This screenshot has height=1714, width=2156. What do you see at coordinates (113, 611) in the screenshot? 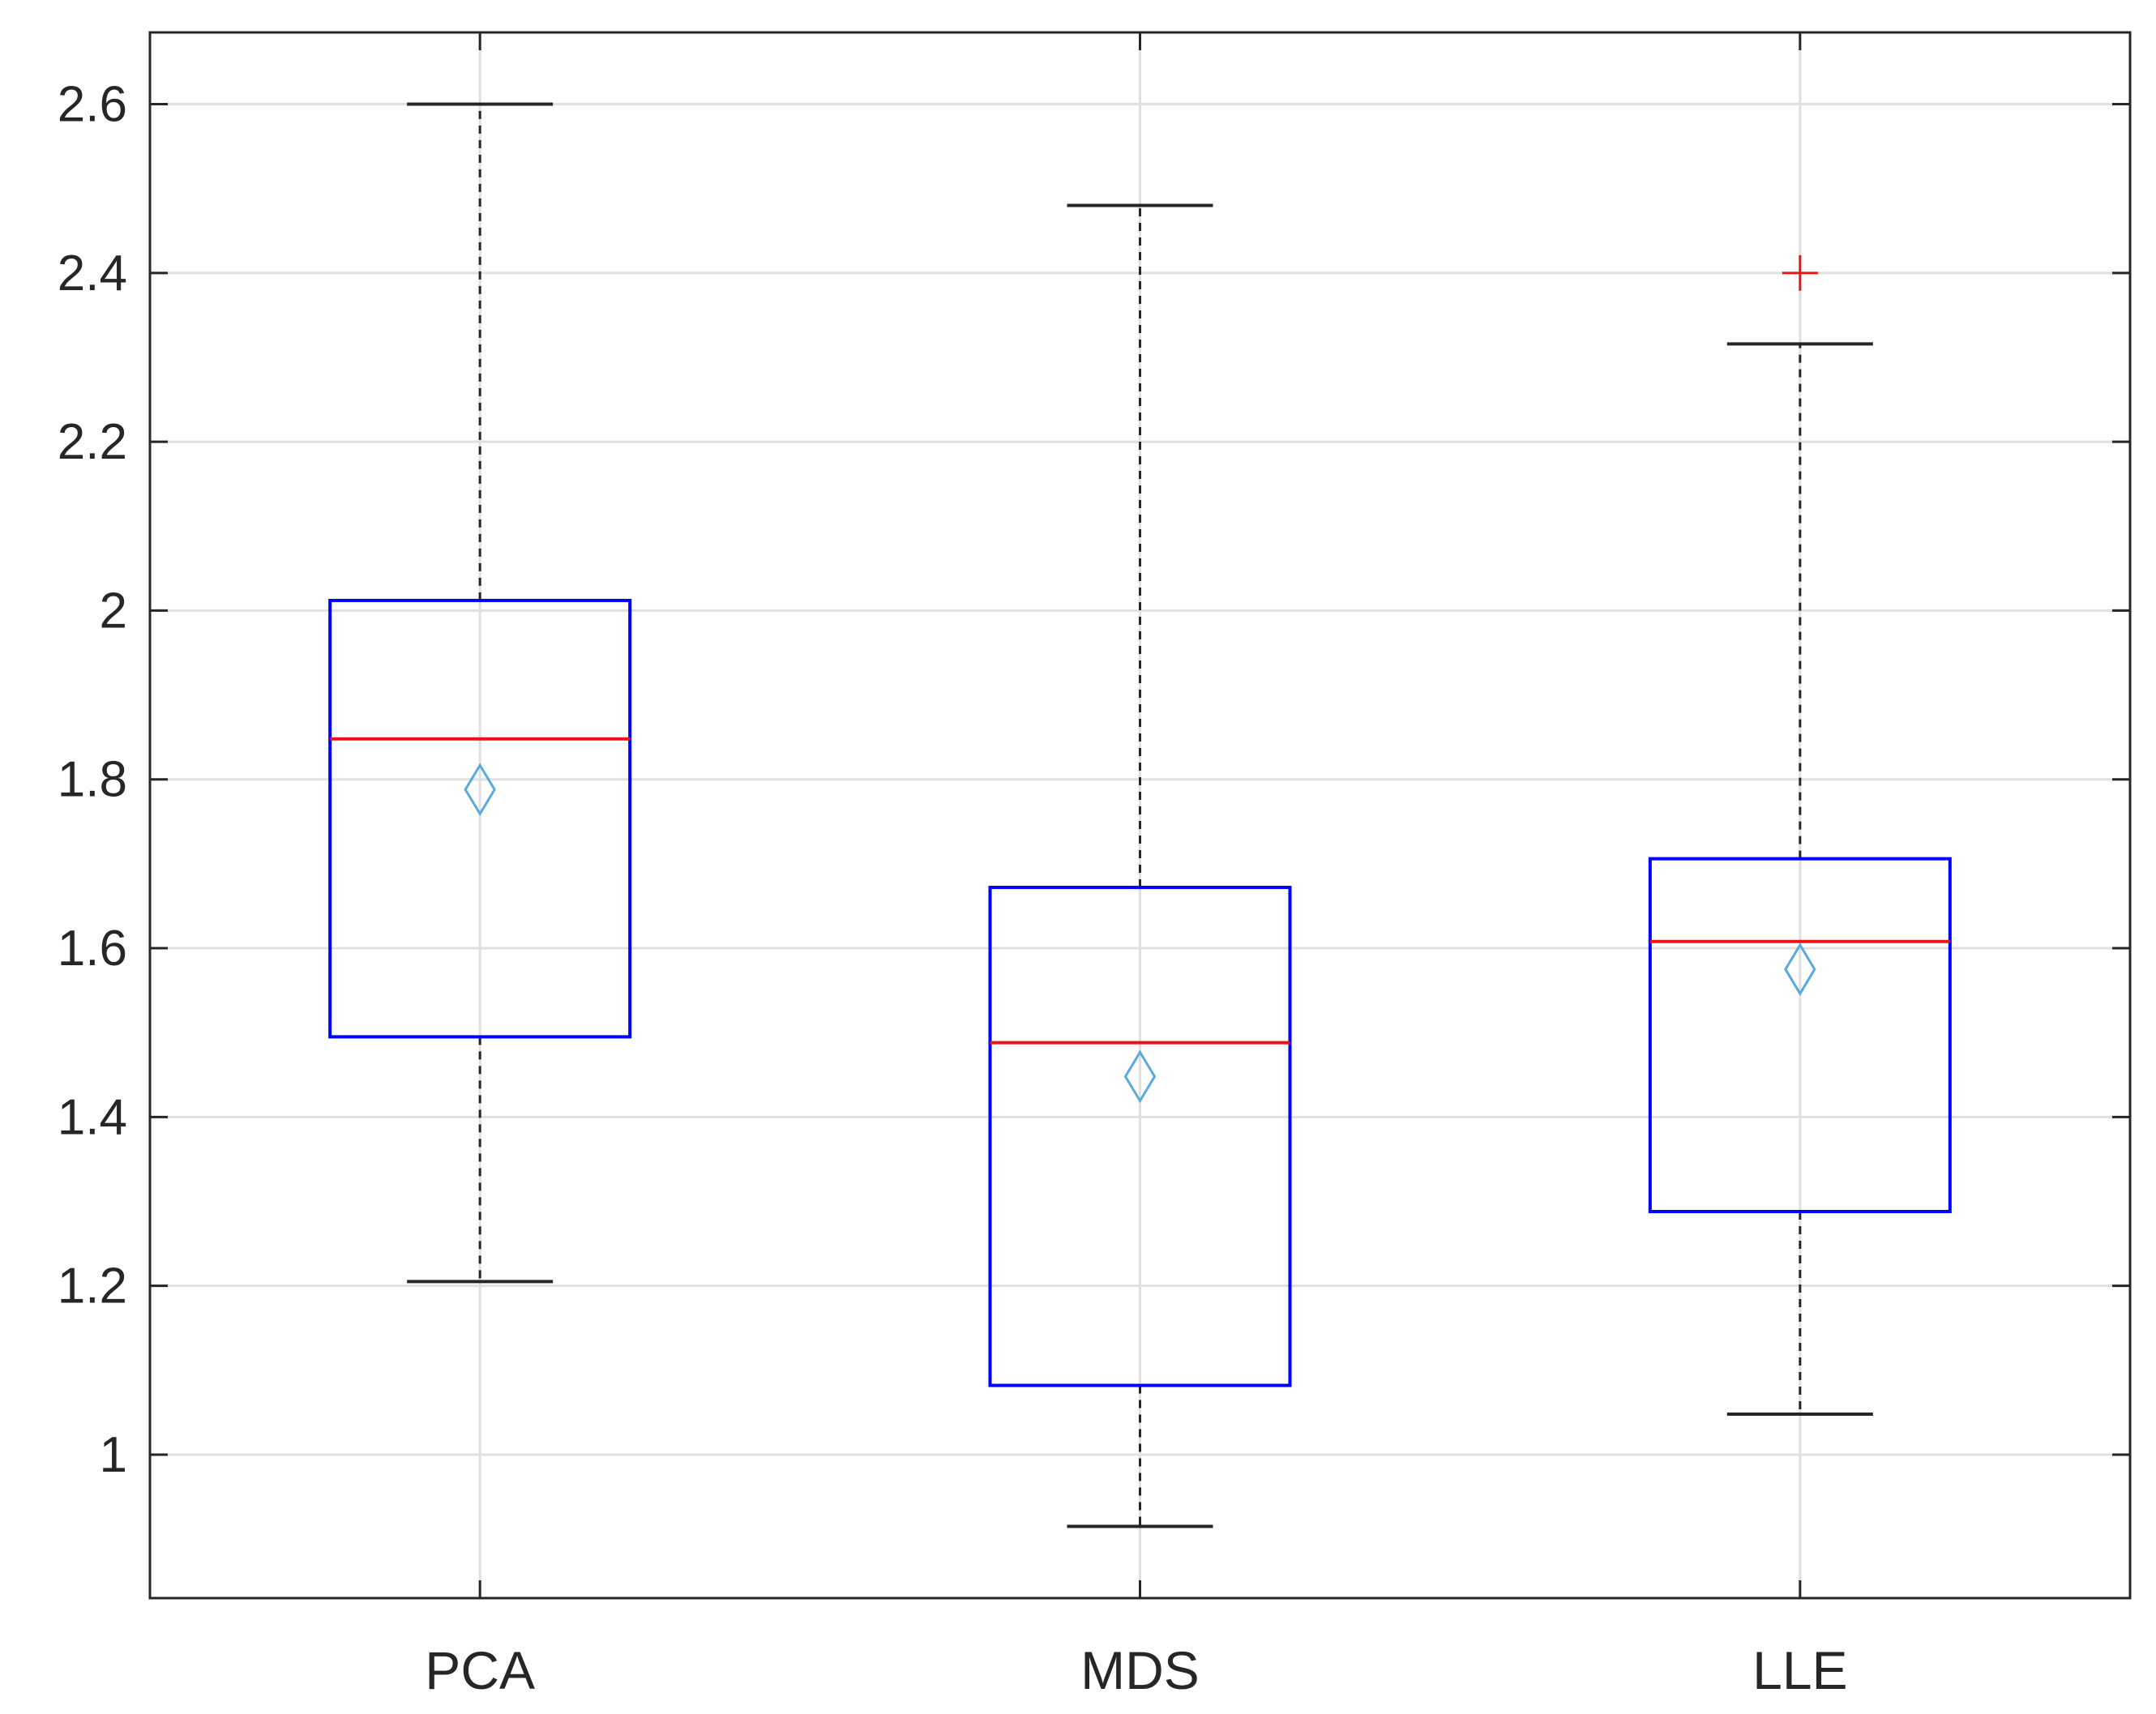
I see `y-tick-label: 2` at bounding box center [113, 611].